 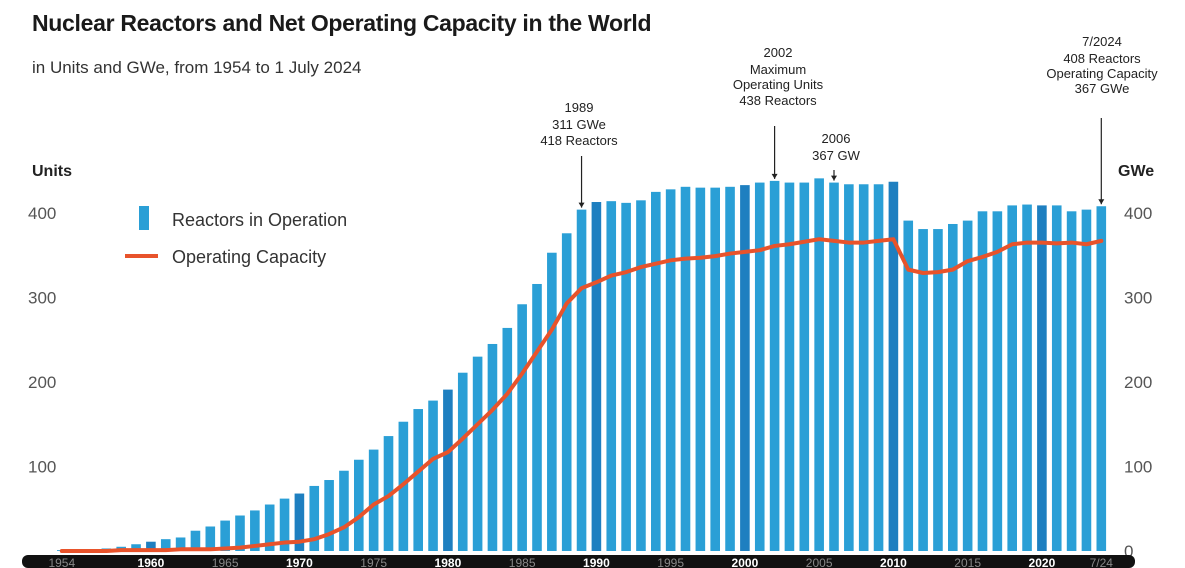 I want to click on annotation-2-arrow, so click(x=834, y=178).